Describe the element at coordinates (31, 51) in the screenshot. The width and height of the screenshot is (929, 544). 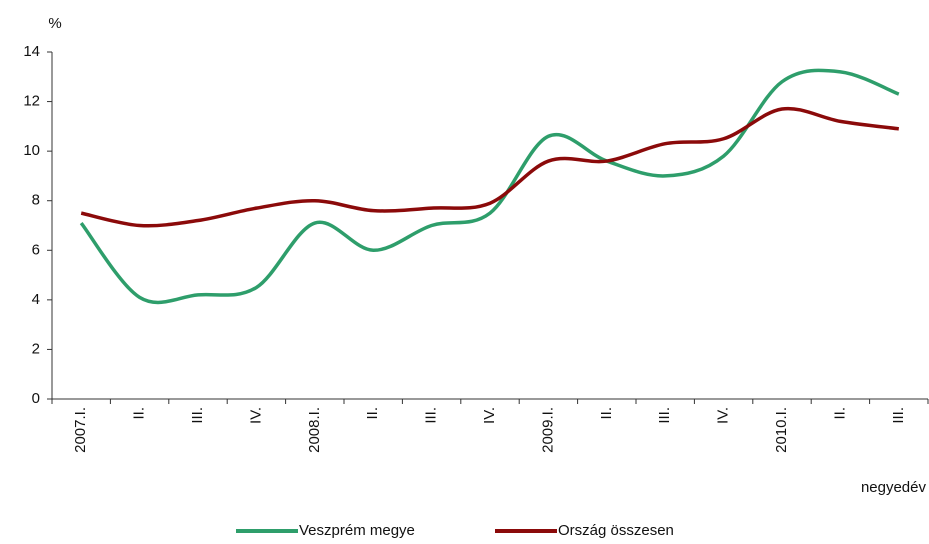
I see `y-tick-label: 14` at that location.